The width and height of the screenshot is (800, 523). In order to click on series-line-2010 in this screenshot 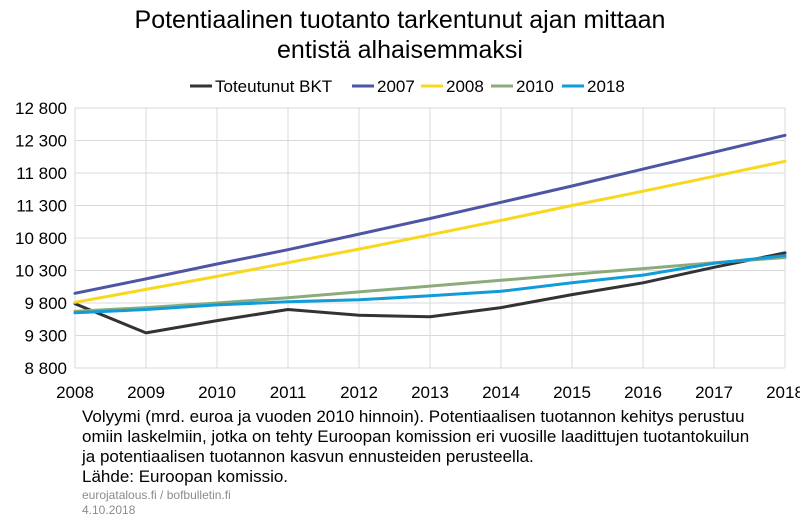, I will do `click(430, 284)`.